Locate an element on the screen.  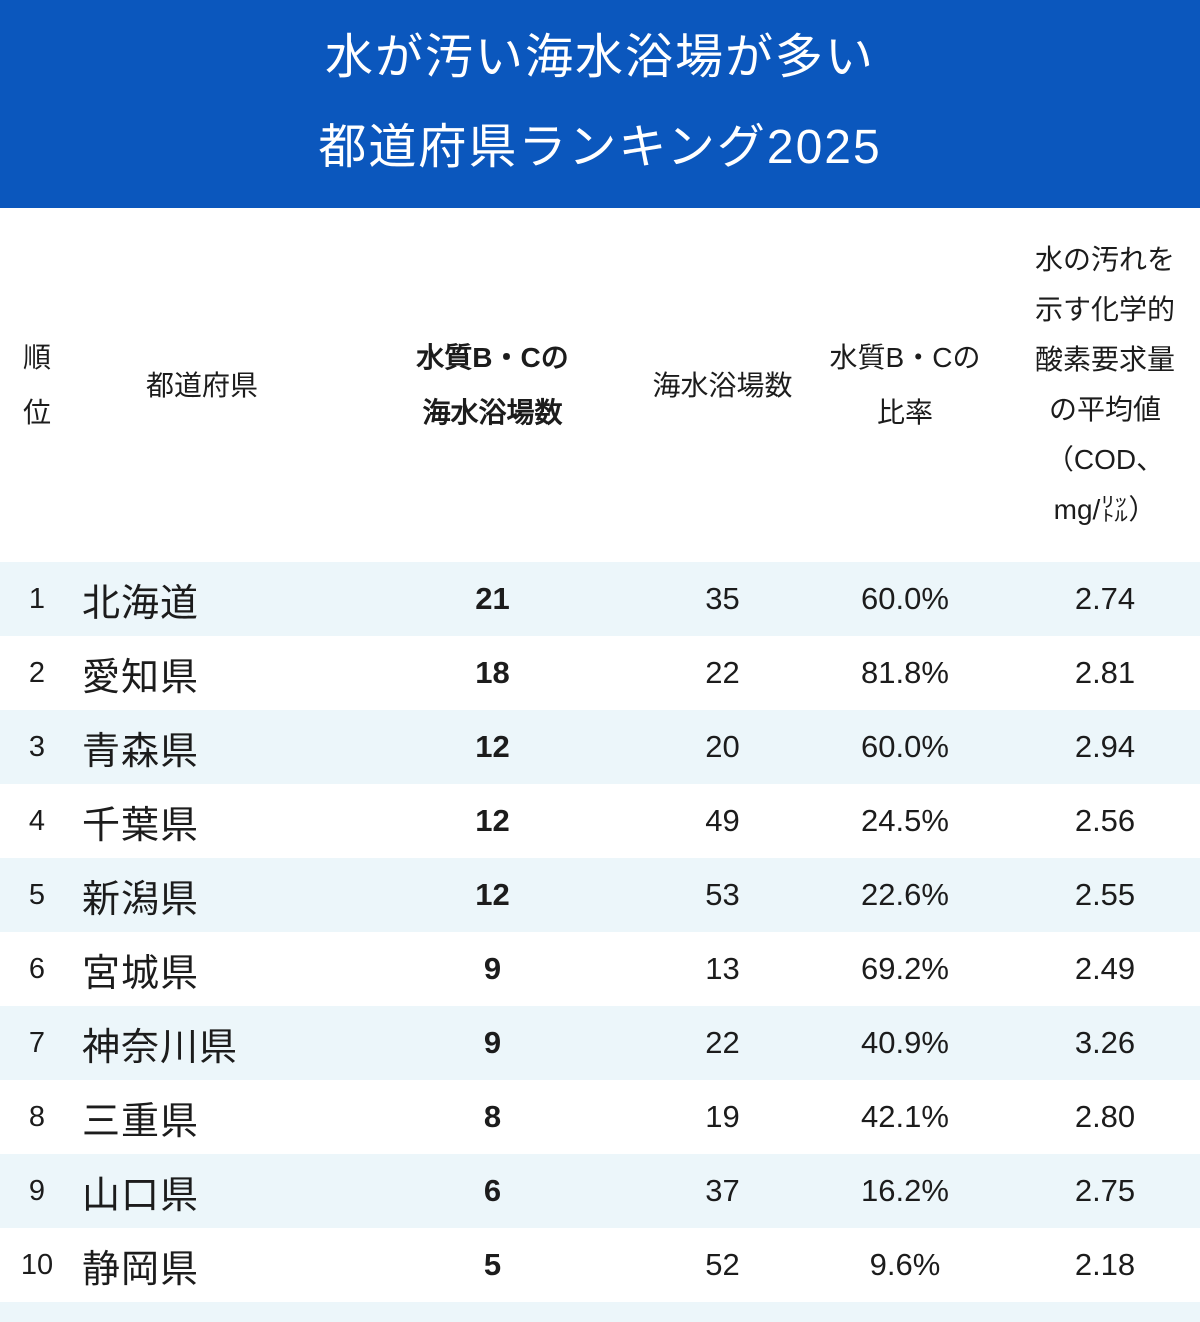
column-header-rank: 順 位 is located at coordinates (32, 385).